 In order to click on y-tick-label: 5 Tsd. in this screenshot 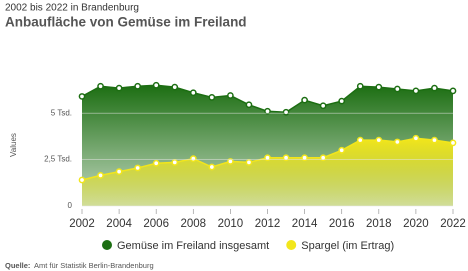, I will do `click(61, 112)`.